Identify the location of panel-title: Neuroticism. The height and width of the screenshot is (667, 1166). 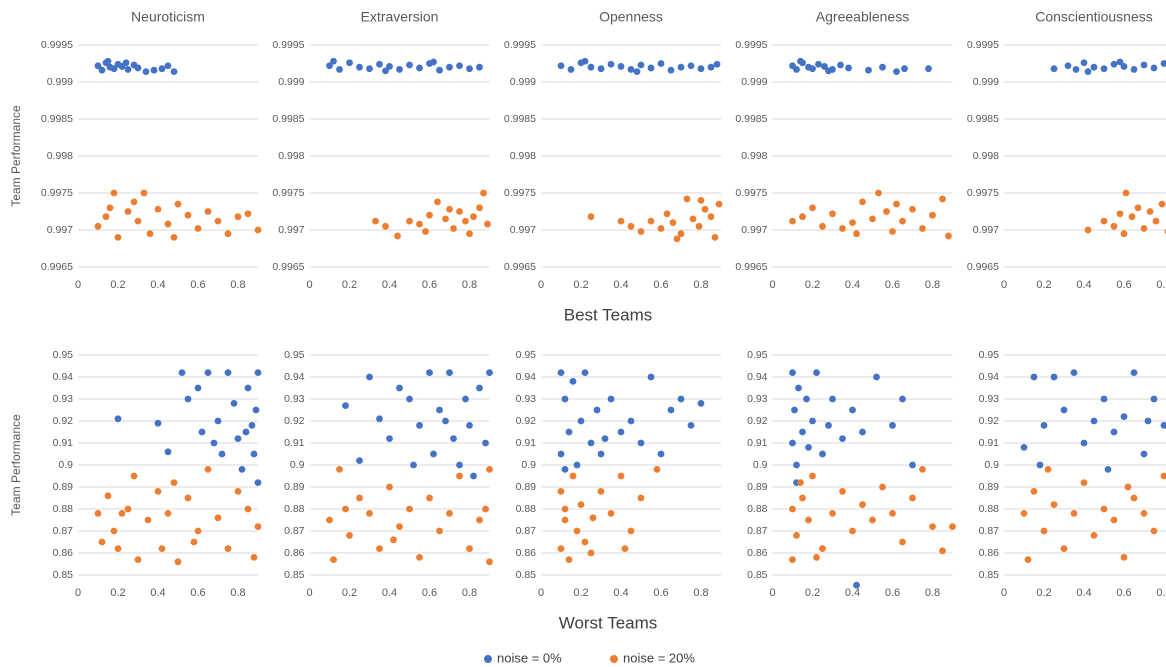
(168, 17).